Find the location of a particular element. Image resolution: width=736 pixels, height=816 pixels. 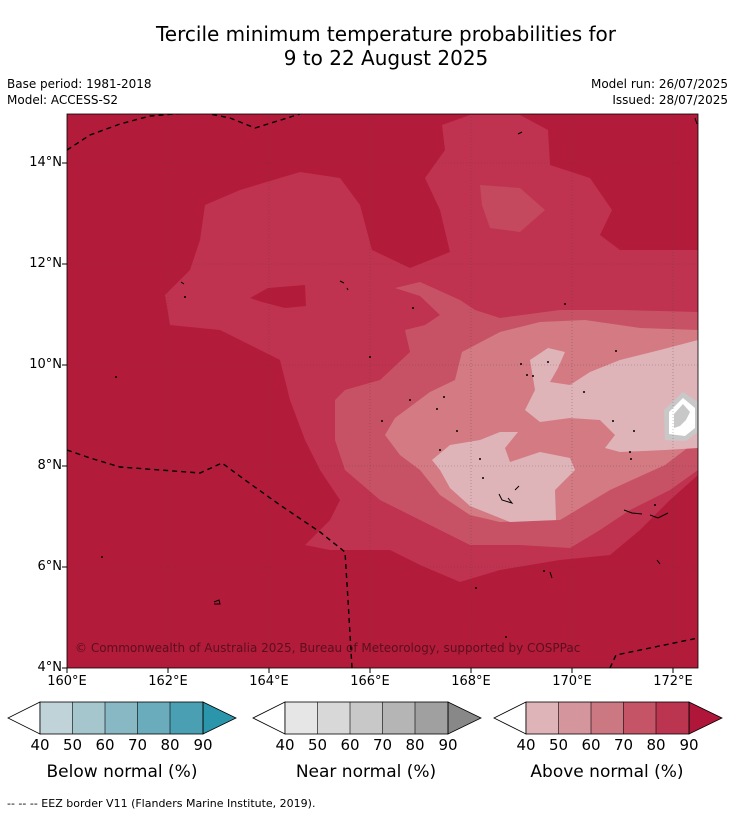

below-tick-40: 40 is located at coordinates (40, 745).